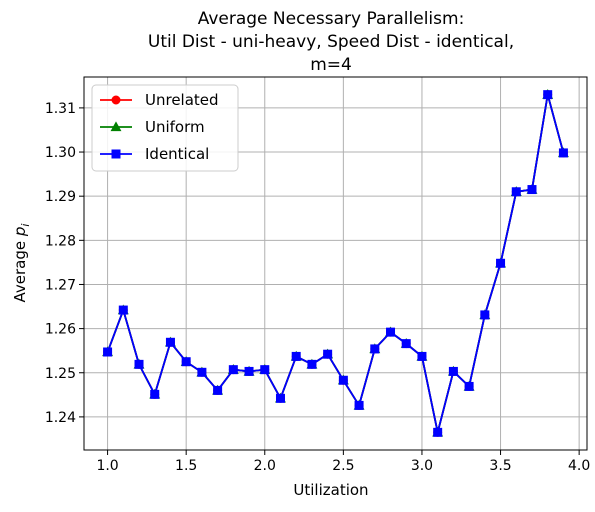  Describe the element at coordinates (60, 418) in the screenshot. I see `y-tick-label: 1.24` at that location.